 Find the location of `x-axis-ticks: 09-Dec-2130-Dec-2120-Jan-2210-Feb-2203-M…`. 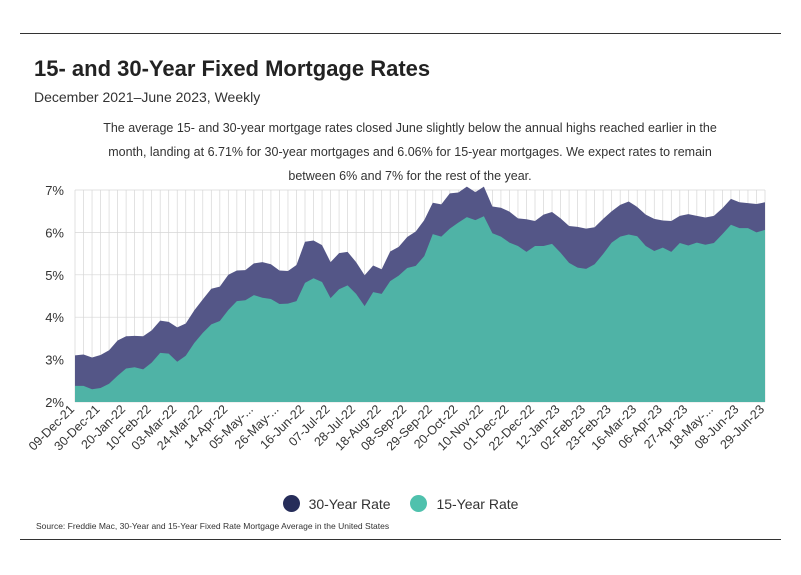

x-axis-ticks: 09-Dec-2130-Dec-2120-Jan-2210-Feb-2203-M… is located at coordinates (396, 427).